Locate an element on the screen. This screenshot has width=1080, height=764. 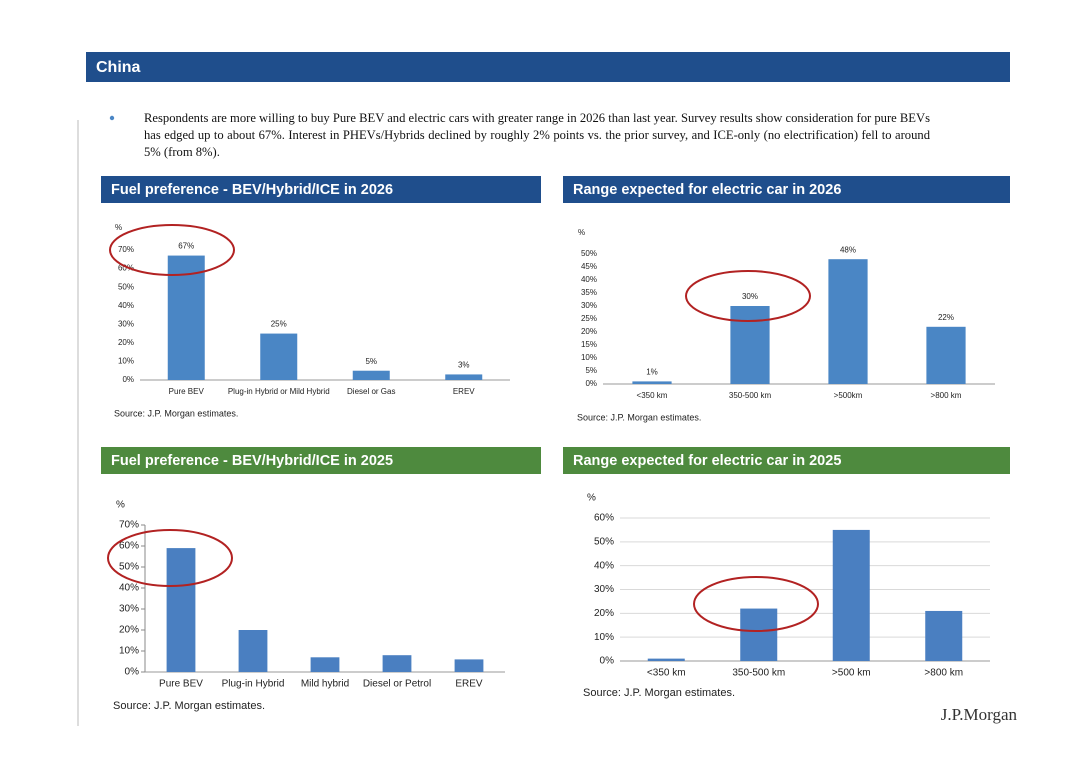
x-tick-label: Plug-in Hybrid is located at coordinates (253, 684).